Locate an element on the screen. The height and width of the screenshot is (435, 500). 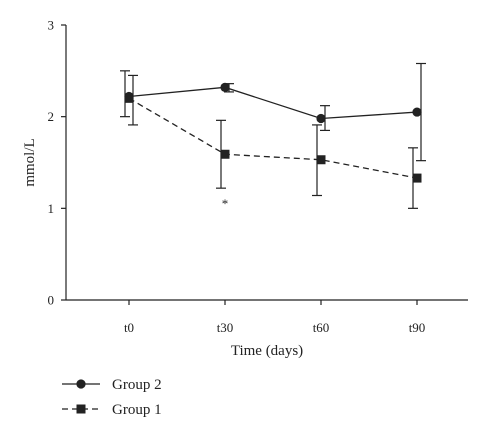
y-axis-title: mmol/L is located at coordinates (30, 162).